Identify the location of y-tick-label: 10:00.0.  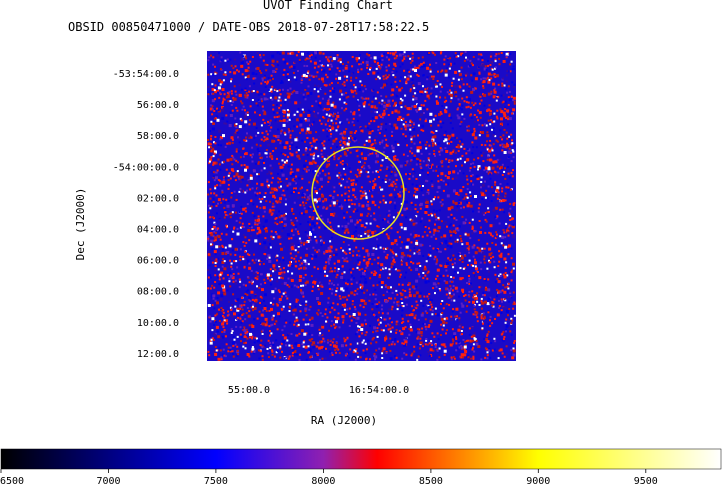
(158, 323).